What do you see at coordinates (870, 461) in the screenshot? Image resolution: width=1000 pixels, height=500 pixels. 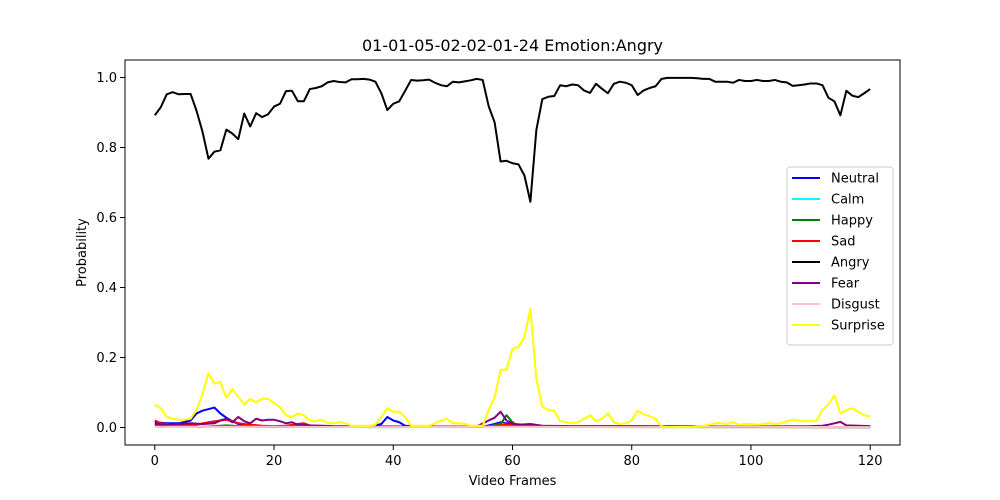 I see `x-tick-label: 120` at bounding box center [870, 461].